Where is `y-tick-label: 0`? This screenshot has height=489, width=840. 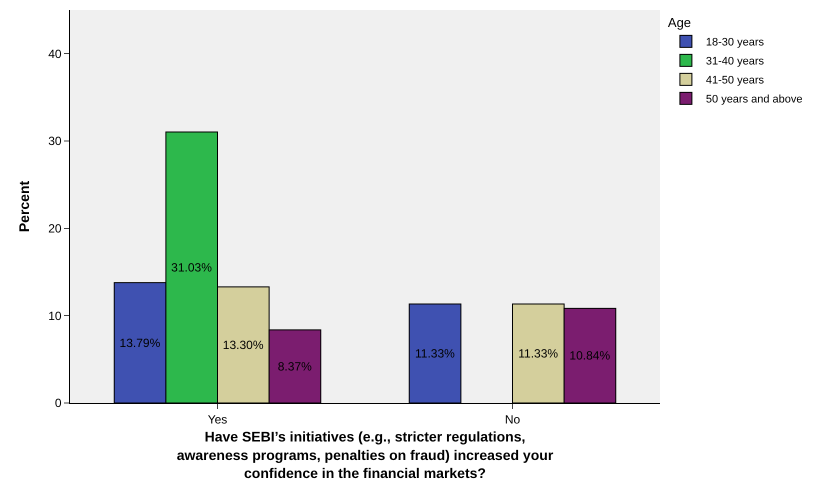
y-tick-label: 0 is located at coordinates (58, 403).